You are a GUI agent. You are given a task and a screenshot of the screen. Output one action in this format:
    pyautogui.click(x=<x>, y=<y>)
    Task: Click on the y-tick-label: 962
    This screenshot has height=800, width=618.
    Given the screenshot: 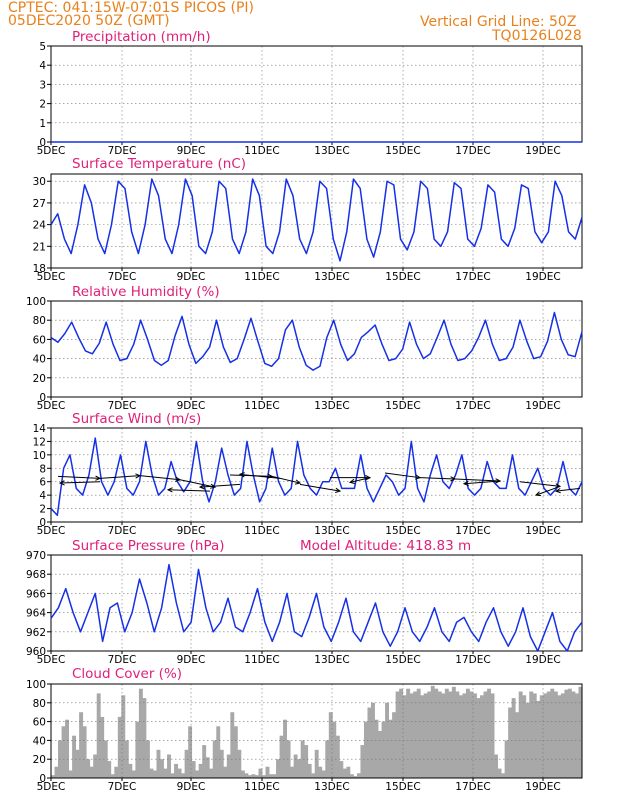 What is the action you would take?
    pyautogui.click(x=36, y=633)
    